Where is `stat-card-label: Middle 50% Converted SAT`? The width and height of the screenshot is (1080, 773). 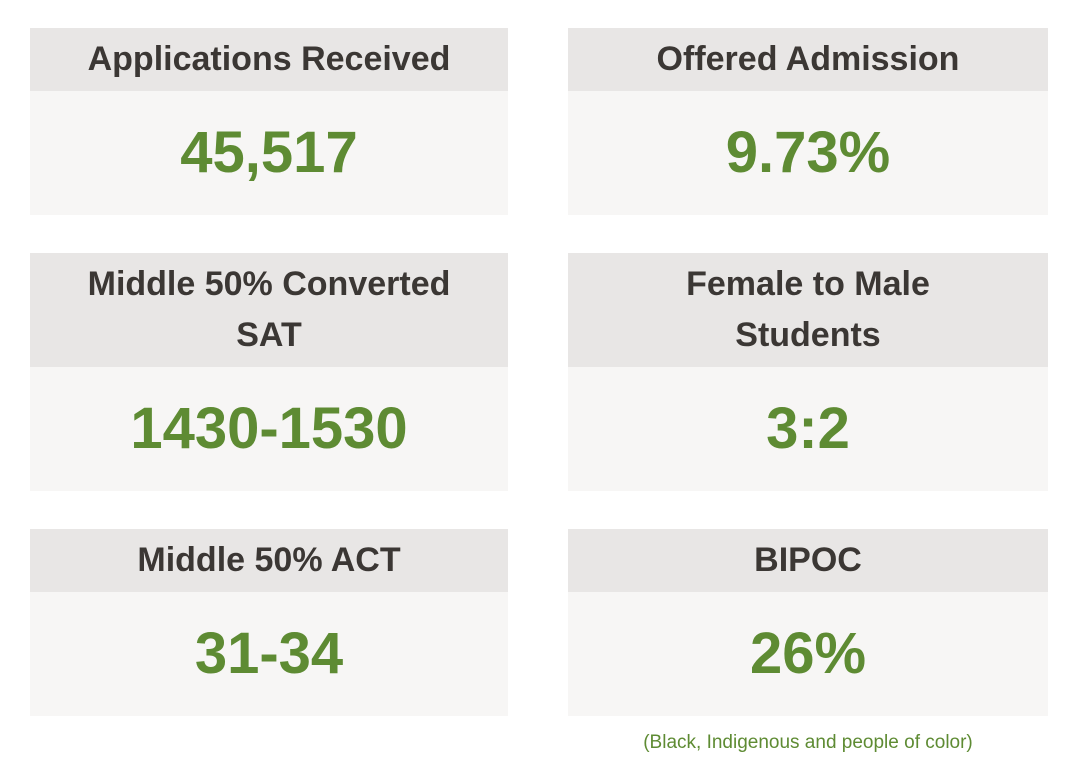
stat-card-label: Middle 50% Converted SAT is located at coordinates (269, 310).